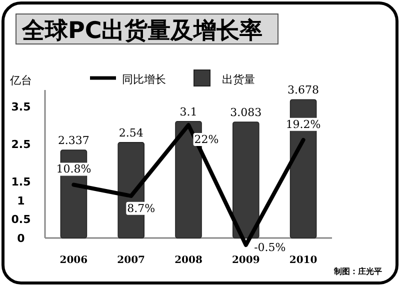  Describe the element at coordinates (21, 107) in the screenshot. I see `y-tick-label: 3.5` at that location.